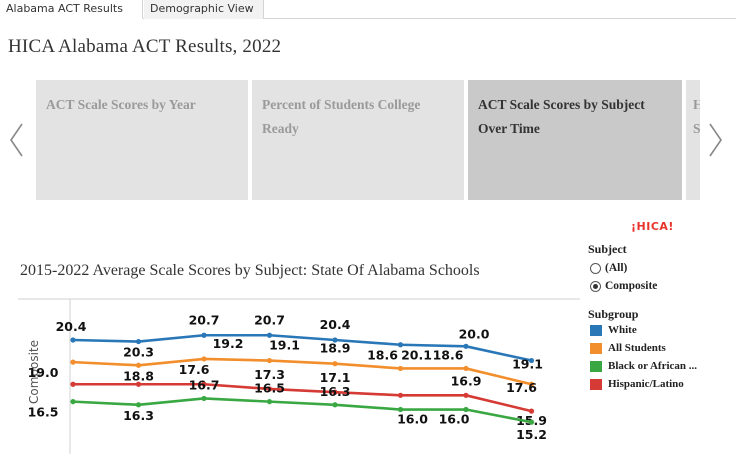 The height and width of the screenshot is (454, 736). I want to click on radio-selected-icon, so click(595, 286).